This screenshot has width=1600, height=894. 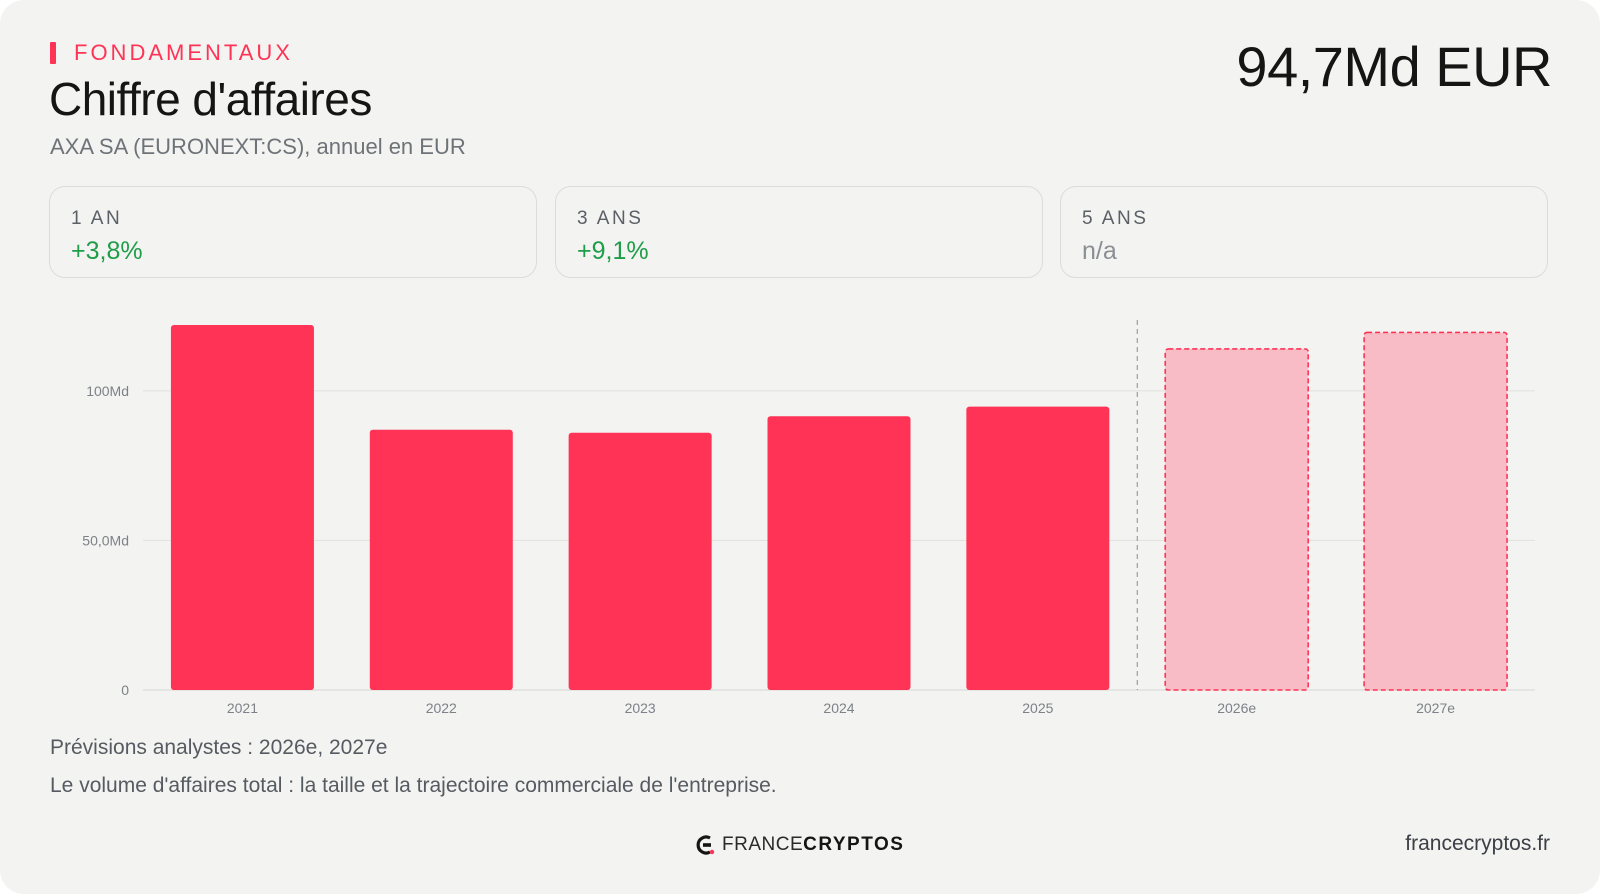 What do you see at coordinates (210, 99) in the screenshot?
I see `chart-title: Chiffre d'affaires` at bounding box center [210, 99].